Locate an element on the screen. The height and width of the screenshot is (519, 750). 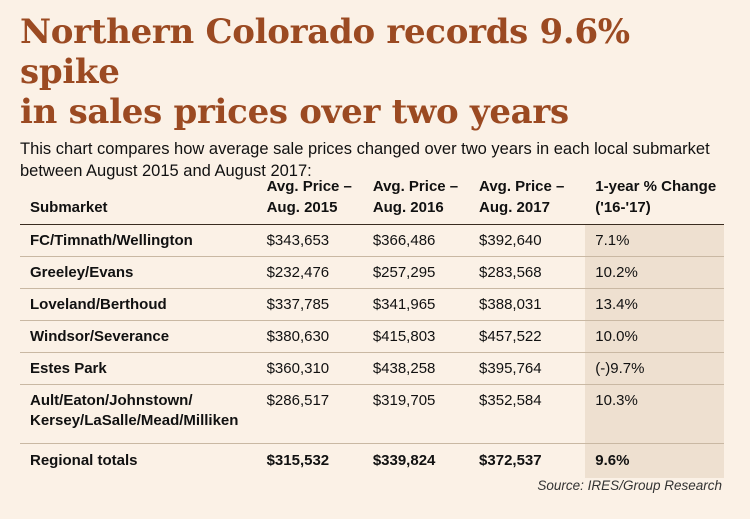
cell-price-2015: $337,785 is located at coordinates (319, 304).